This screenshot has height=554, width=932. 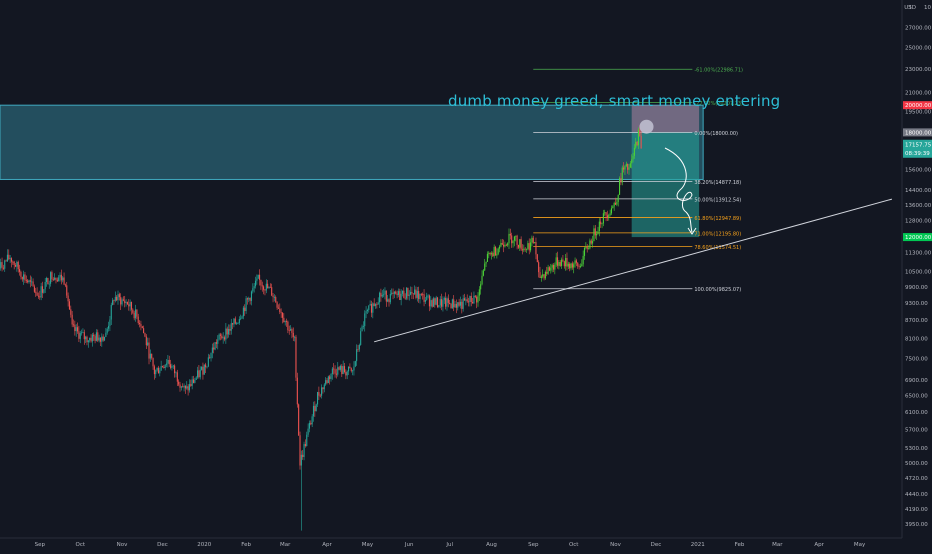 I want to click on trendline, so click(x=633, y=270).